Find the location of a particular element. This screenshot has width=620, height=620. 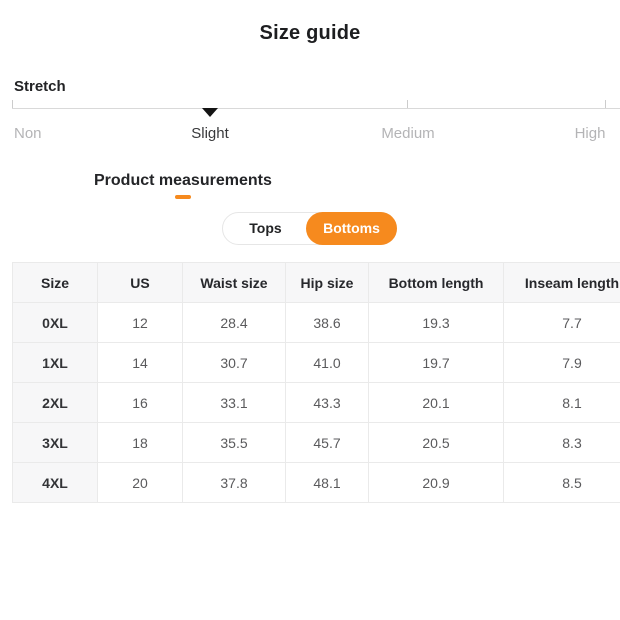

inseam-length-cell: 8.3 is located at coordinates (561, 442).